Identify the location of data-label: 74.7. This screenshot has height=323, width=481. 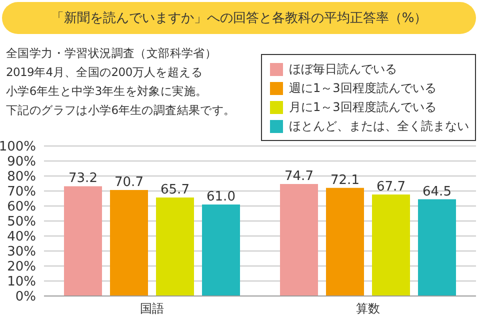
(299, 176).